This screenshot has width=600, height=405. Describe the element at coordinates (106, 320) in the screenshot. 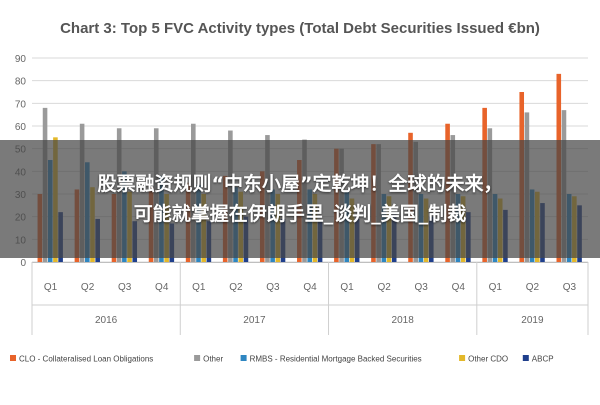

I see `x-group-label: 2016` at that location.